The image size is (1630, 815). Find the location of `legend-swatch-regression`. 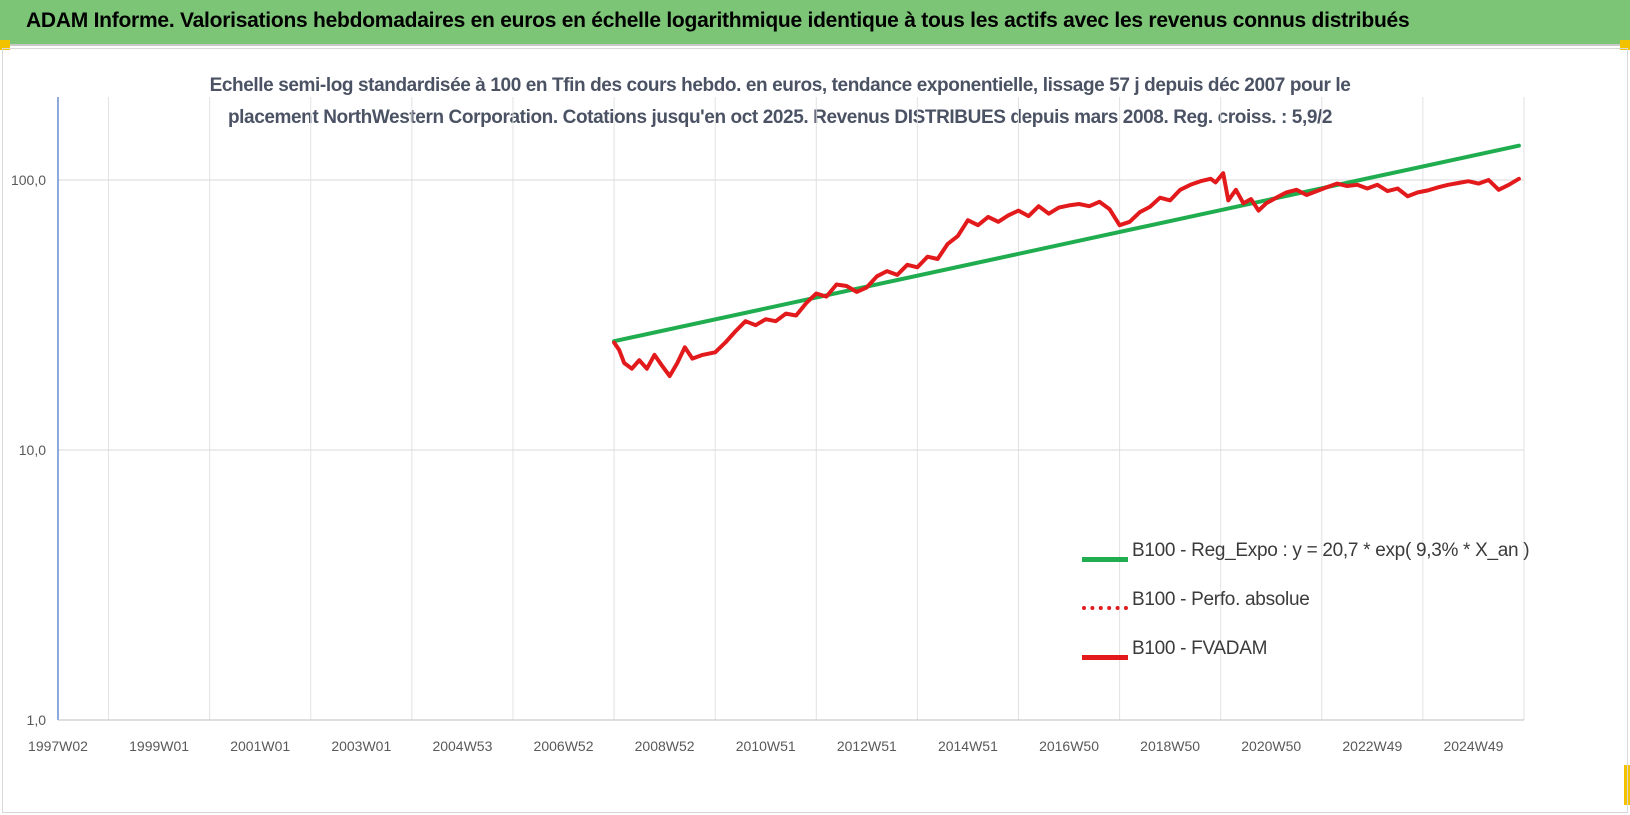

legend-swatch-regression is located at coordinates (1105, 559).